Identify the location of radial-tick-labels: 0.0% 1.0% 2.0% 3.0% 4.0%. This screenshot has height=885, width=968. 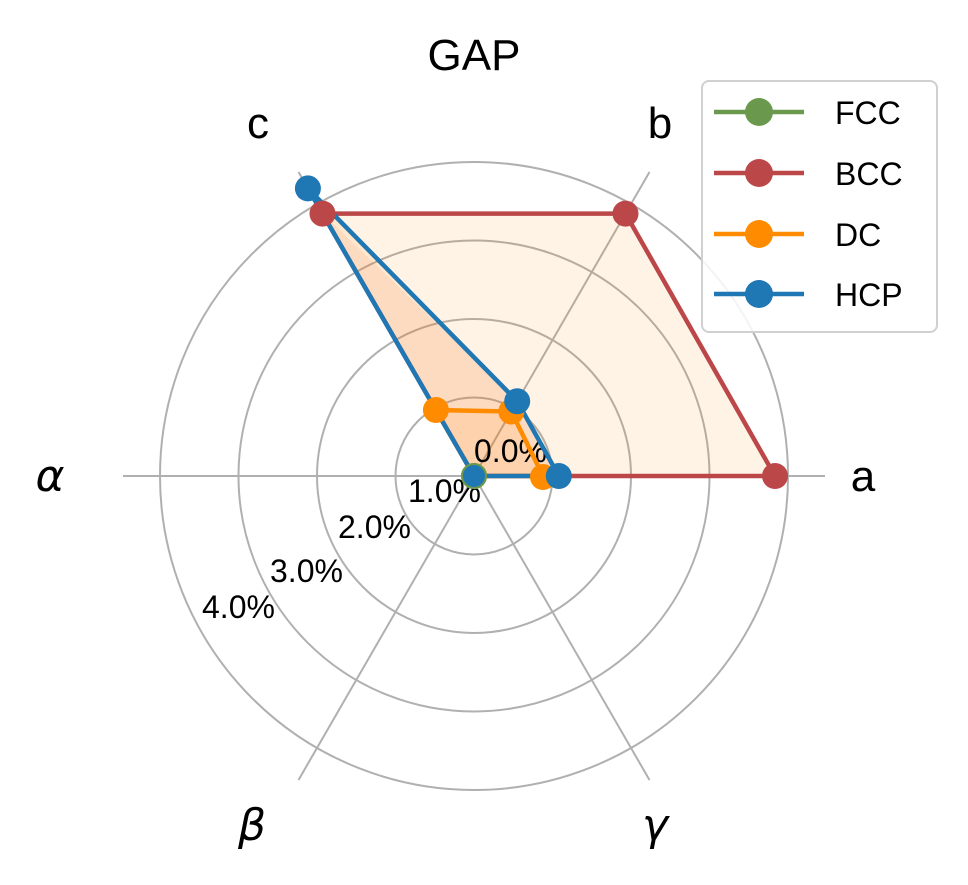
(374, 529).